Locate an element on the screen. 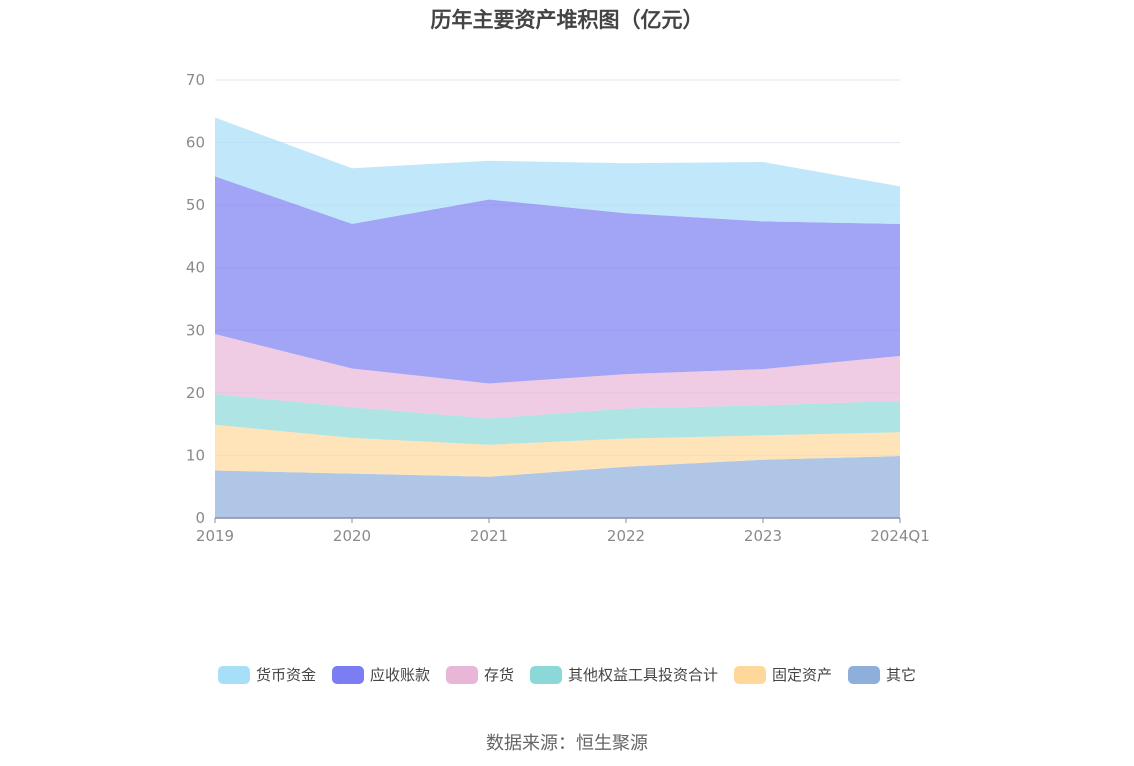 The height and width of the screenshot is (766, 1134). legend-item: 应收账款 is located at coordinates (380, 674).